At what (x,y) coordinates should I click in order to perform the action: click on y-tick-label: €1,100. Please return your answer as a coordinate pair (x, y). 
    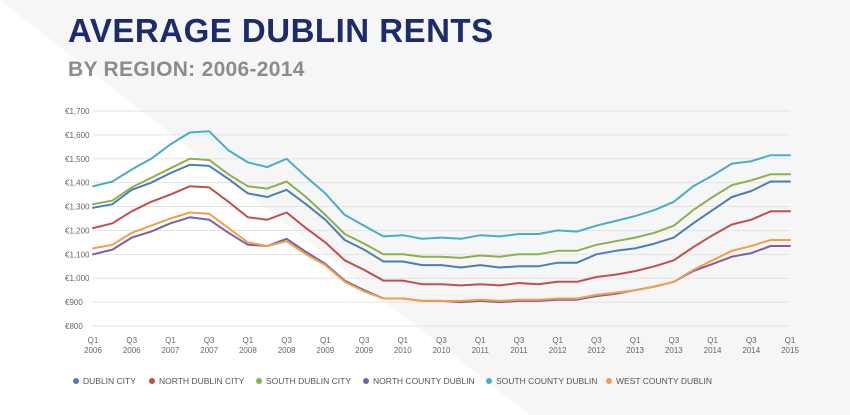
    Looking at the image, I should click on (77, 254).